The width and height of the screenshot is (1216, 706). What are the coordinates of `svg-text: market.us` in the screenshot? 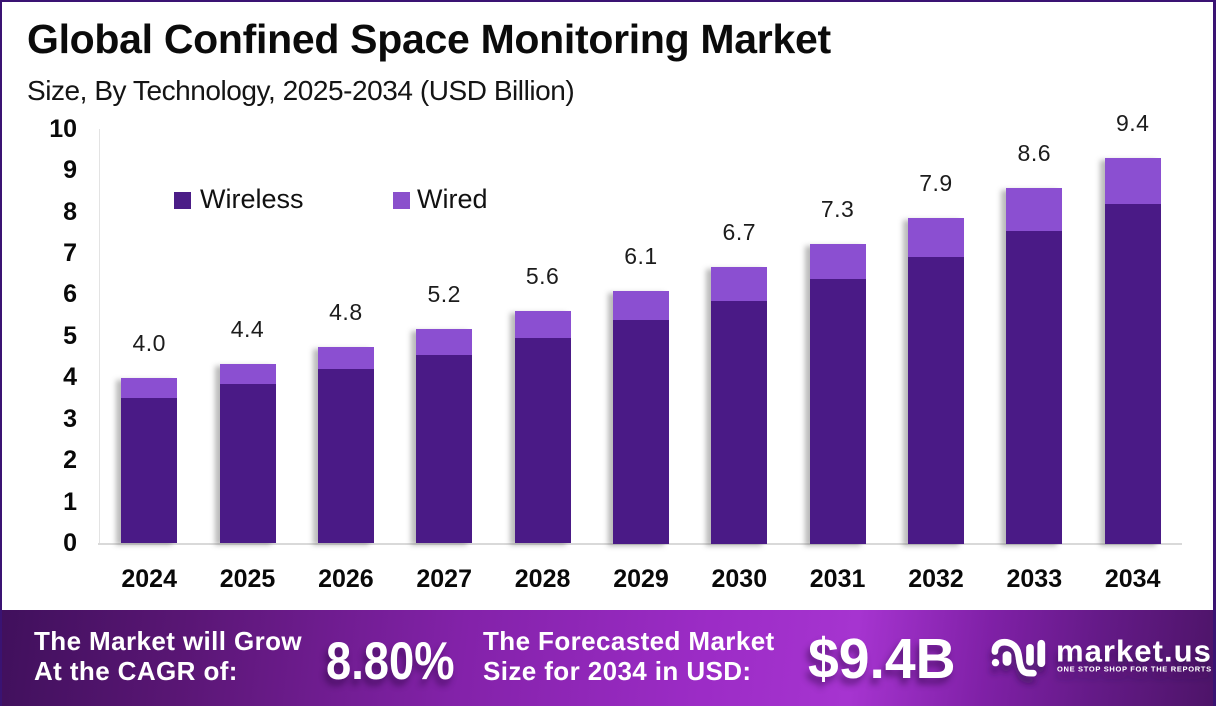 It's located at (1134, 650).